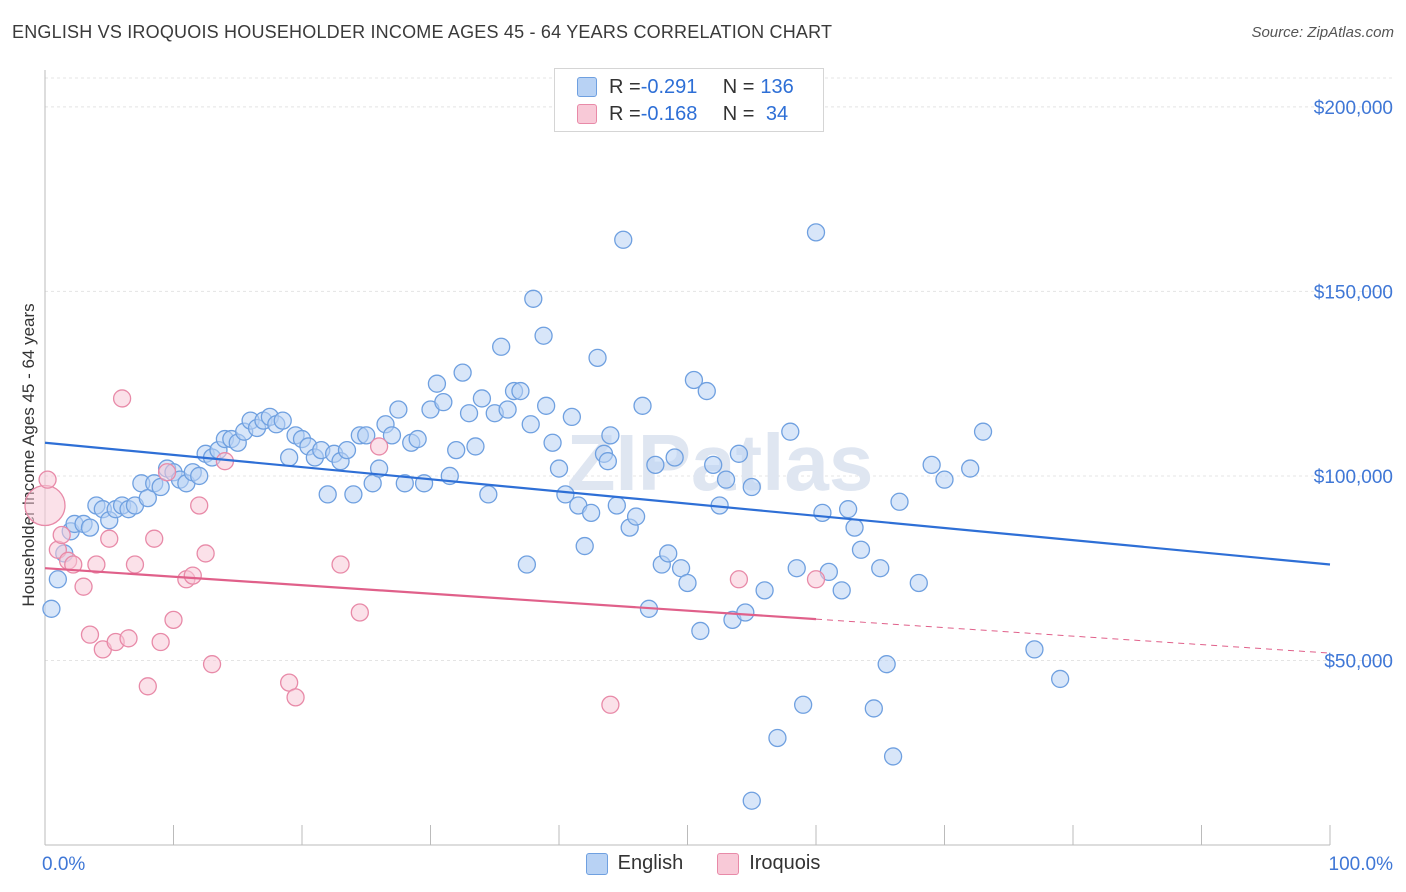 The width and height of the screenshot is (1406, 892). I want to click on legend-r-value: -0.291, so click(669, 86).